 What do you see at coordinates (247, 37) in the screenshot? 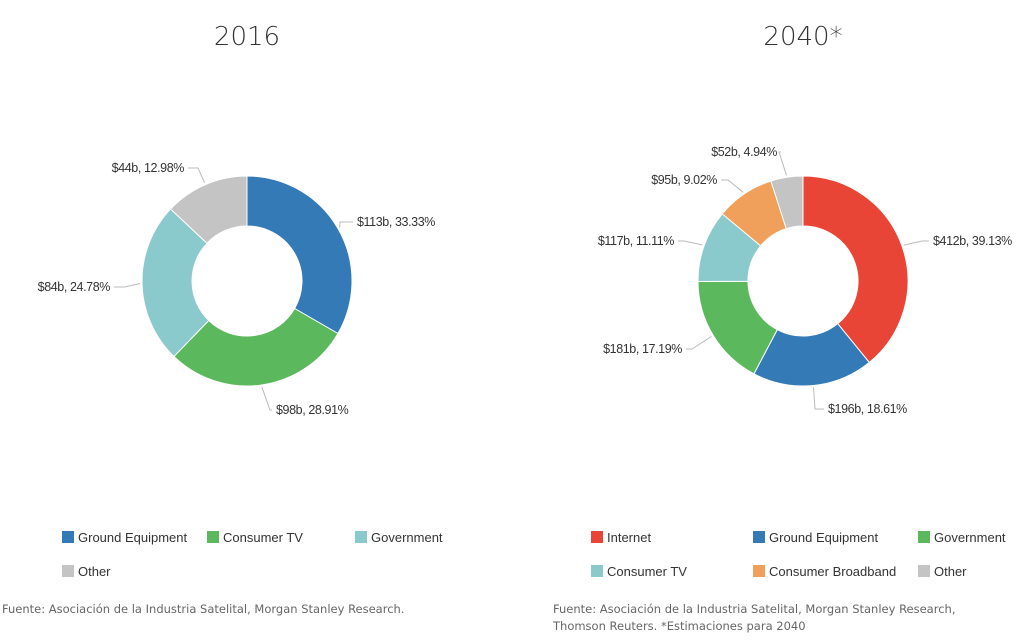
I see `chart-title-2016: 2016` at bounding box center [247, 37].